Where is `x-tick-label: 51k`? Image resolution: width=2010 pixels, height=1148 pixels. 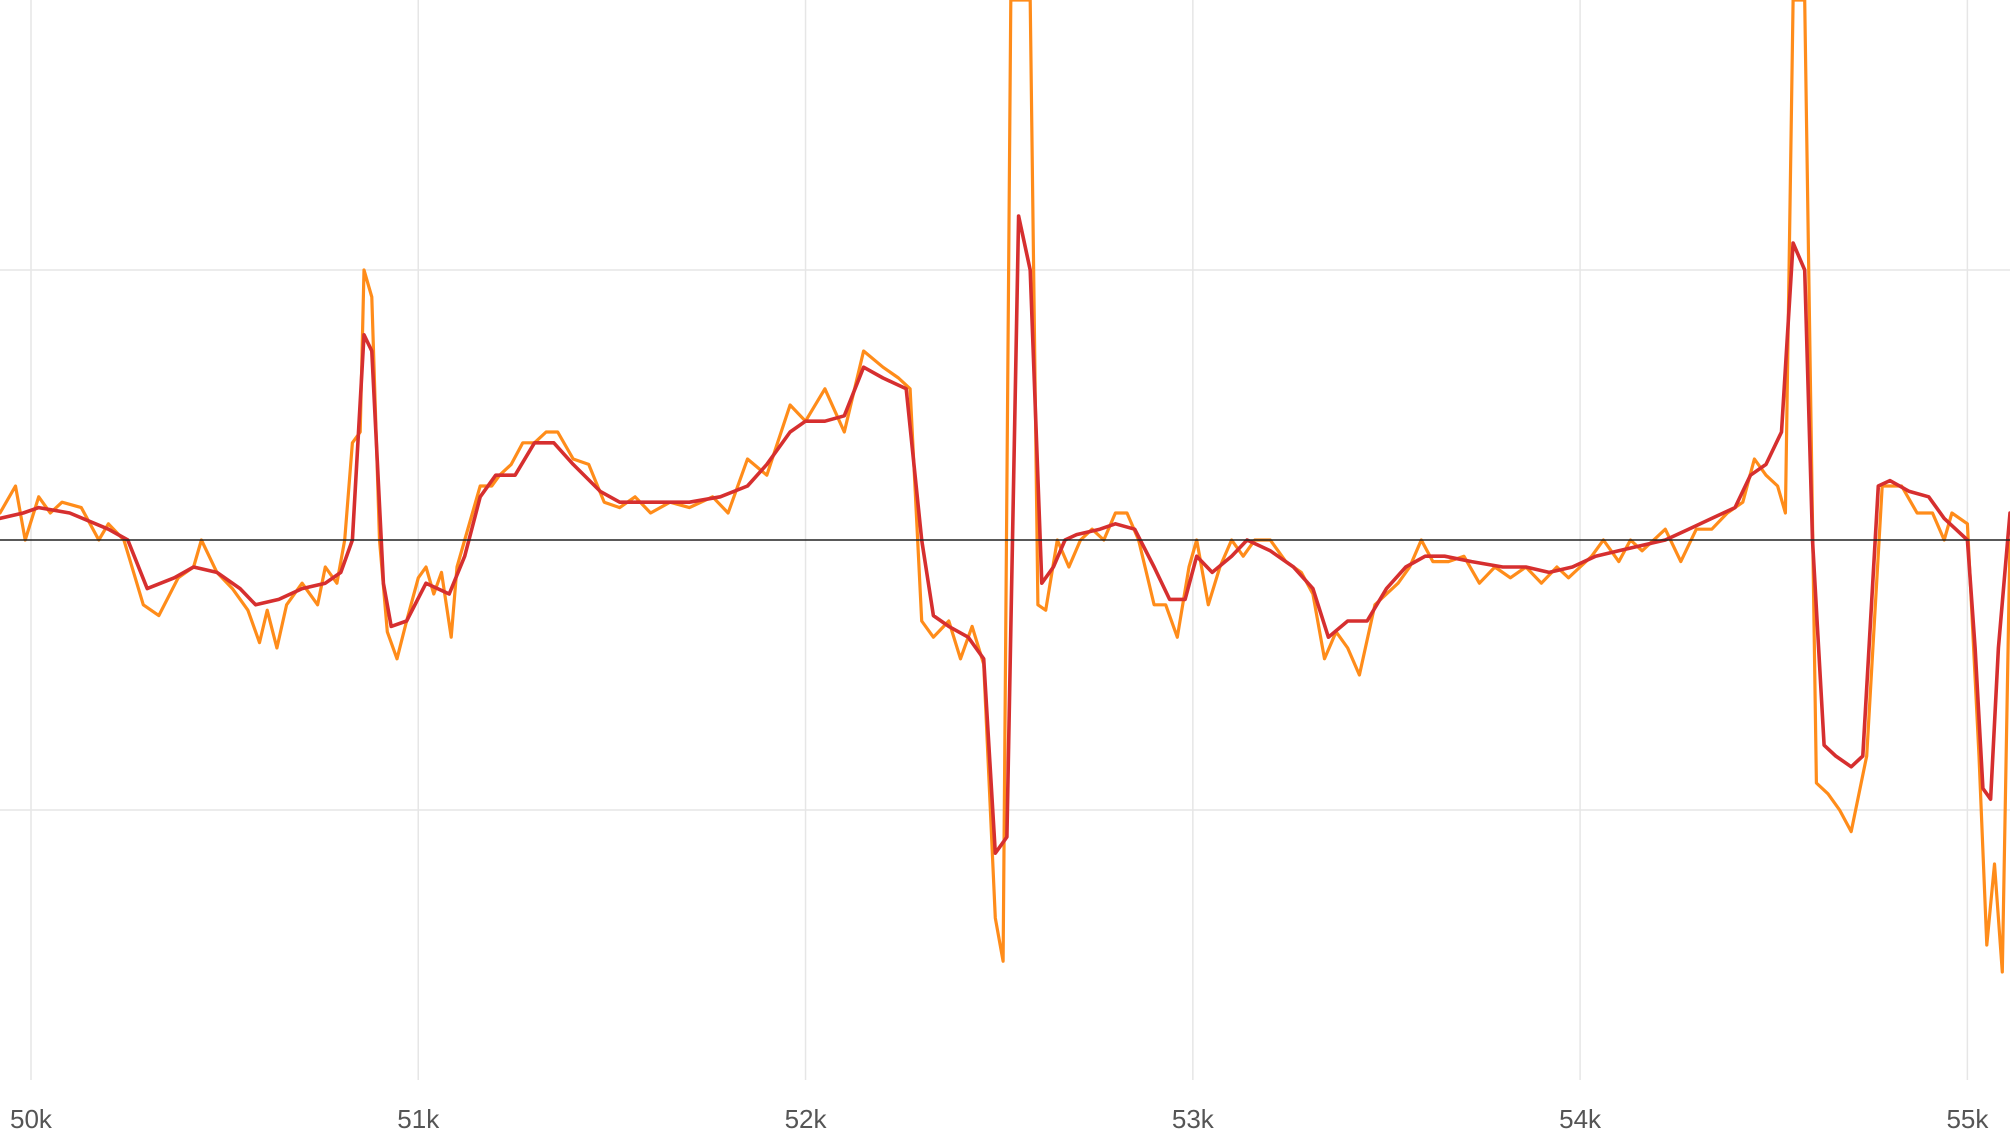
x-tick-label: 51k is located at coordinates (418, 1119).